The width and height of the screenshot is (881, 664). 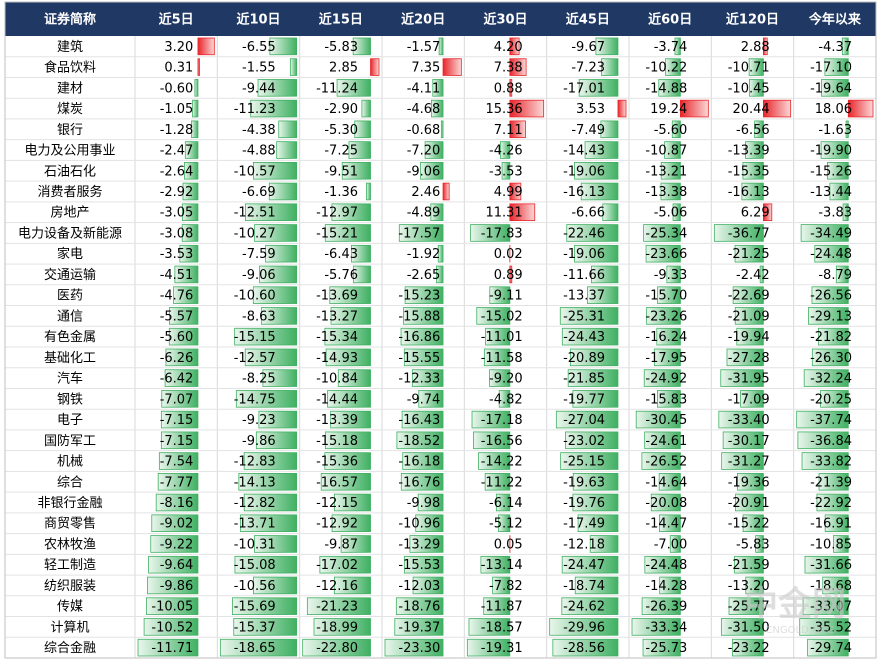 What do you see at coordinates (666, 358) in the screenshot?
I see `cell-value: -17.95` at bounding box center [666, 358].